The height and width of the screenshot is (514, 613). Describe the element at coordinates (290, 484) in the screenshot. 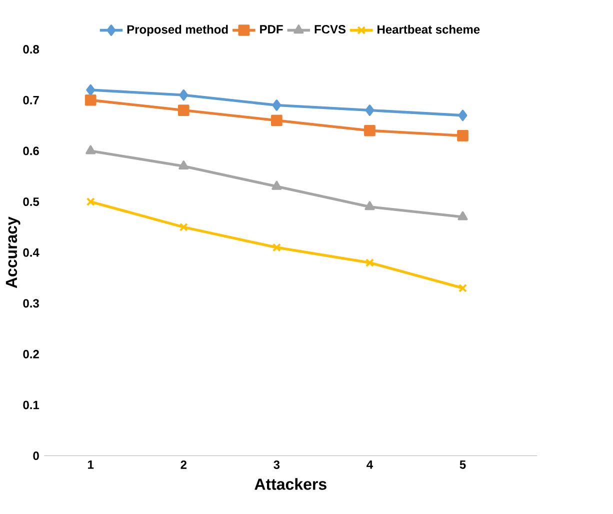

I see `x-axis-title: Attackers` at that location.